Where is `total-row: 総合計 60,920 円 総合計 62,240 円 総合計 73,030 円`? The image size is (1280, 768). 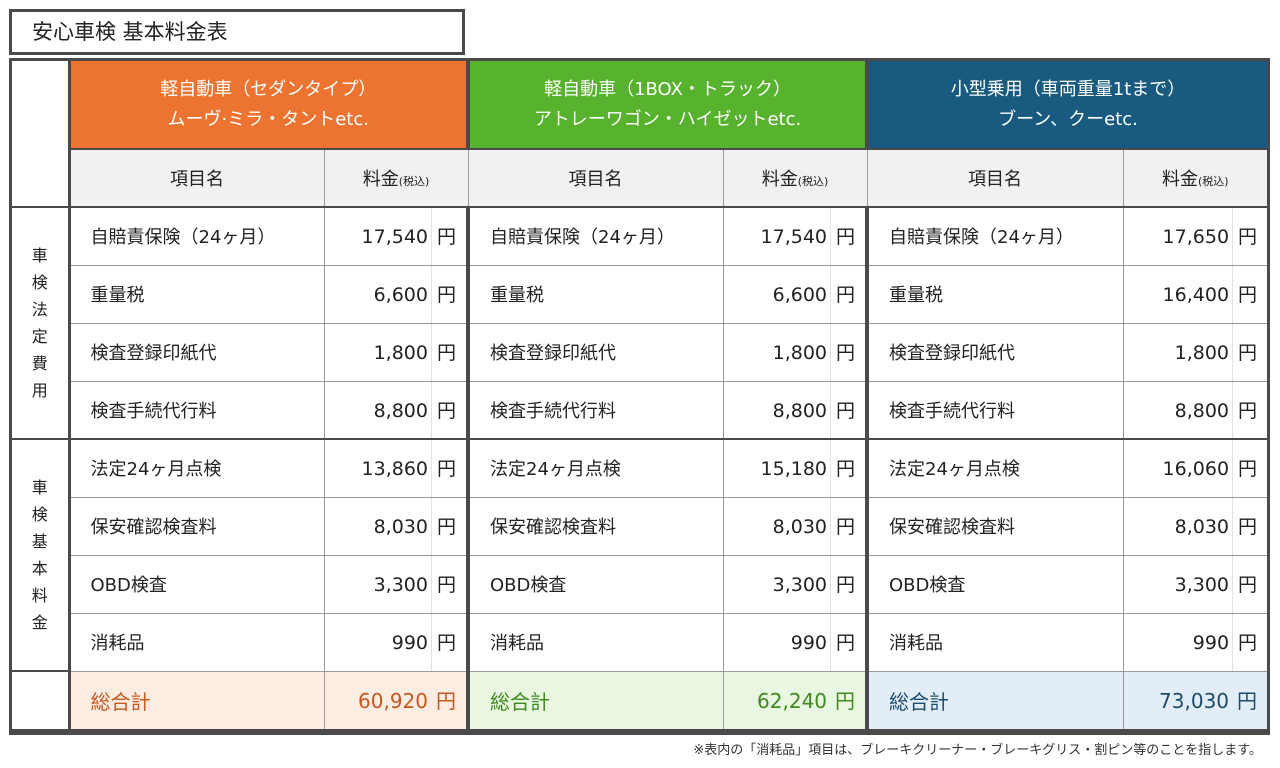 total-row: 総合計 60,920 円 総合計 62,240 円 総合計 73,030 円 is located at coordinates (640, 700).